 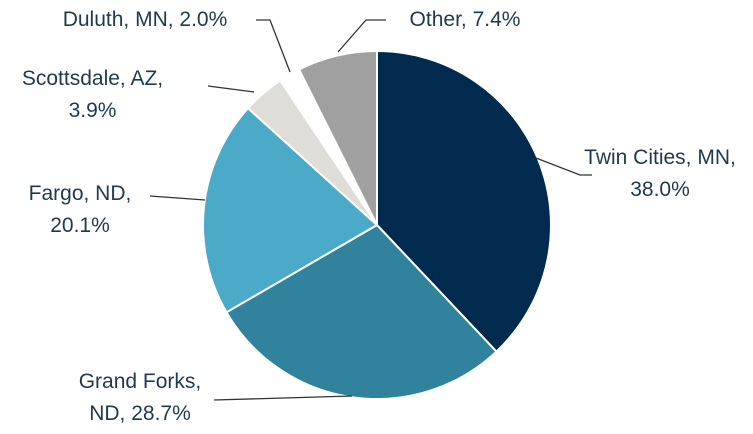 What do you see at coordinates (80, 209) in the screenshot?
I see `data-label: Fargo, ND, 20.1%` at bounding box center [80, 209].